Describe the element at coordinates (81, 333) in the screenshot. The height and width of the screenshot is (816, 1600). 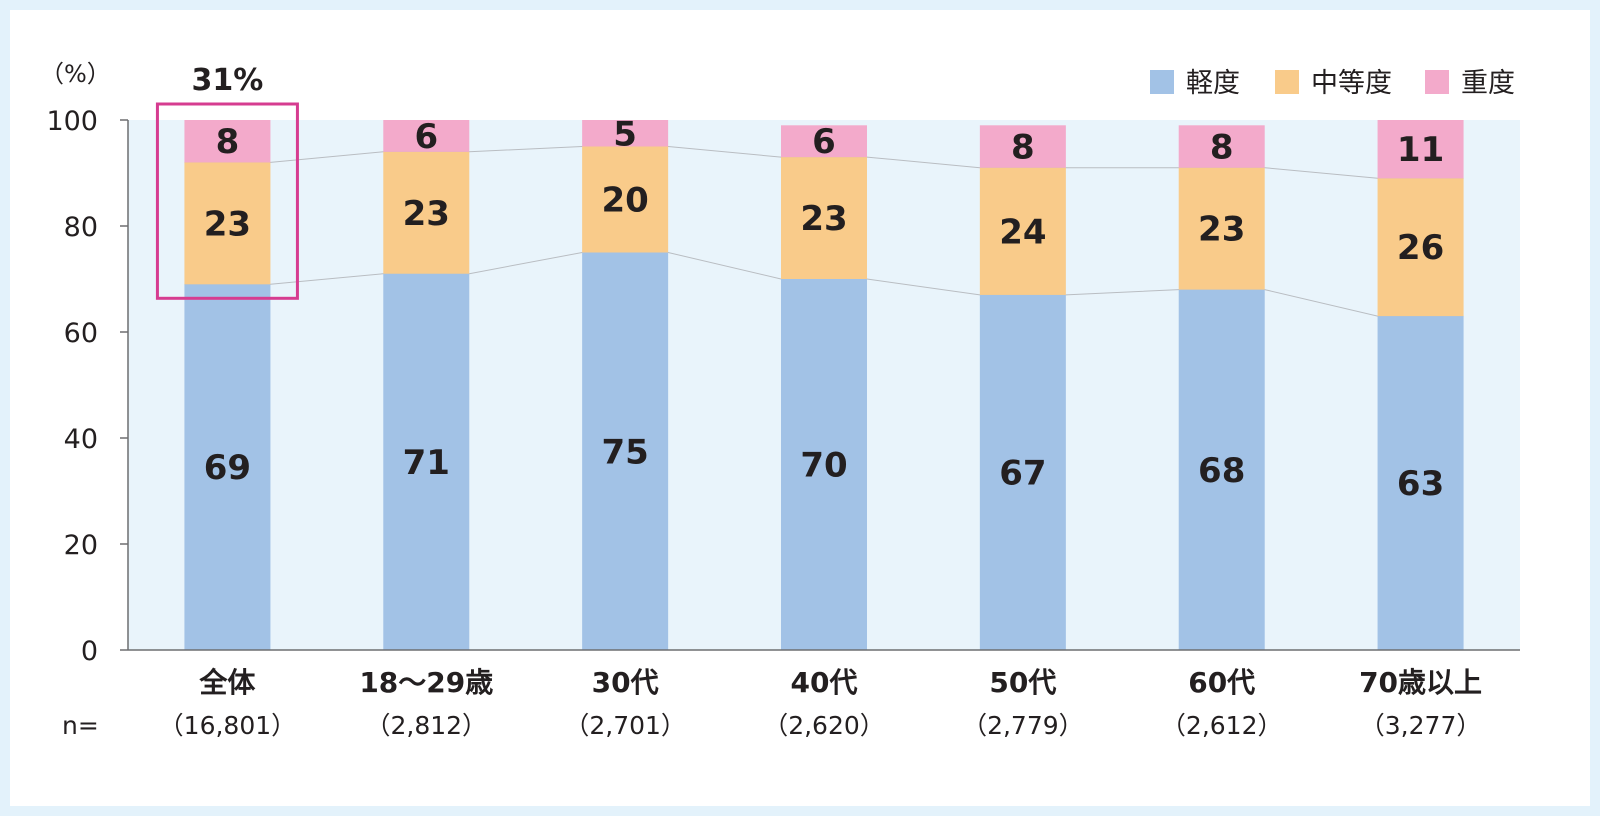
I see `y-tick-label: 60` at that location.